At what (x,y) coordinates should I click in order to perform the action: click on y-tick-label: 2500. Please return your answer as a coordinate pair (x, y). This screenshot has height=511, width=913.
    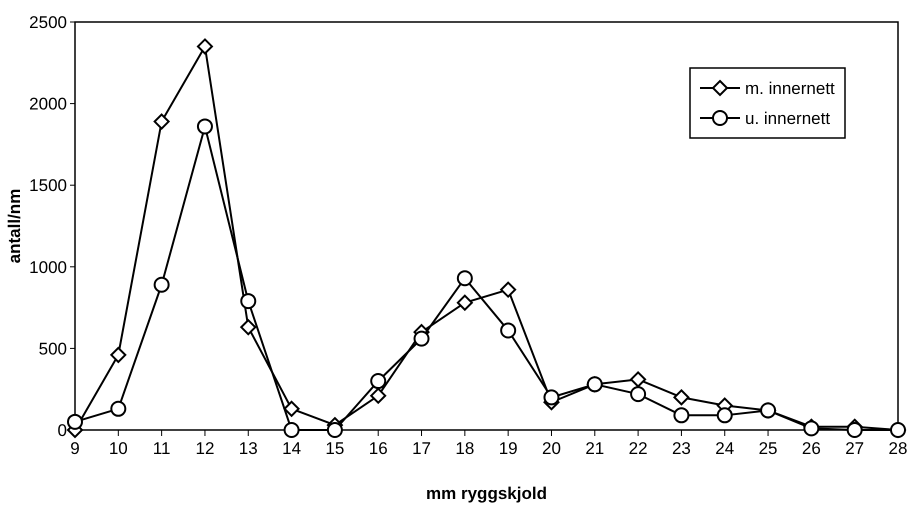
    Looking at the image, I should click on (48, 22).